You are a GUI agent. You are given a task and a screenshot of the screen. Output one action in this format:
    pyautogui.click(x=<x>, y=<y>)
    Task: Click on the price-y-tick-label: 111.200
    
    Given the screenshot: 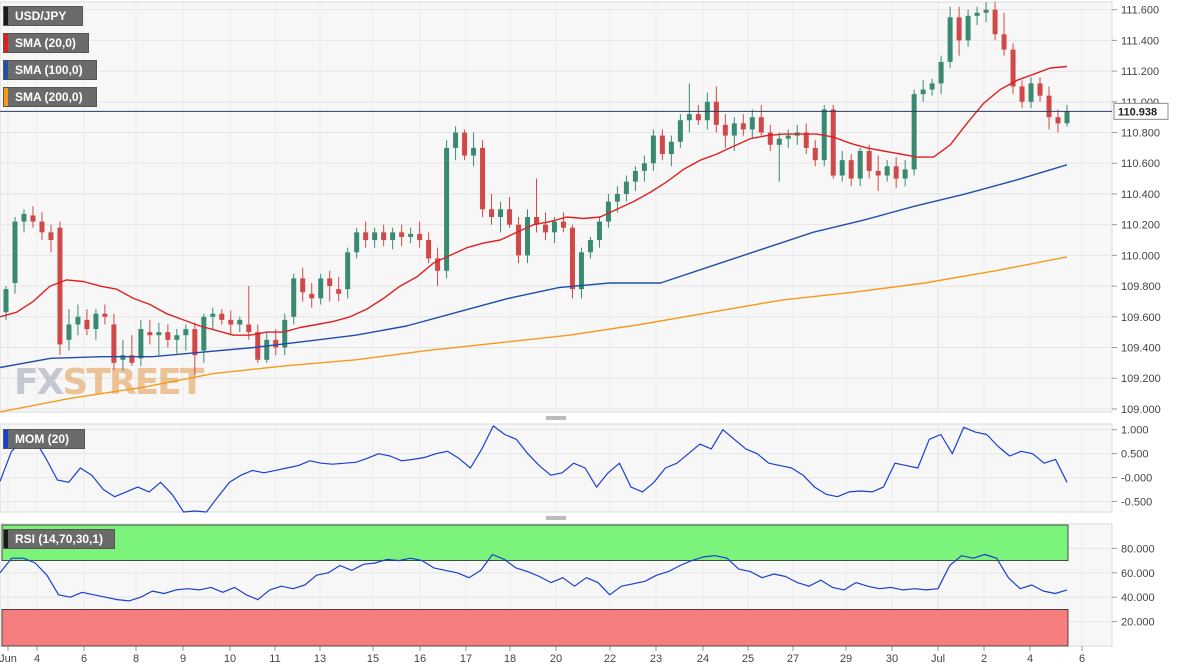 What is the action you would take?
    pyautogui.click(x=1140, y=72)
    